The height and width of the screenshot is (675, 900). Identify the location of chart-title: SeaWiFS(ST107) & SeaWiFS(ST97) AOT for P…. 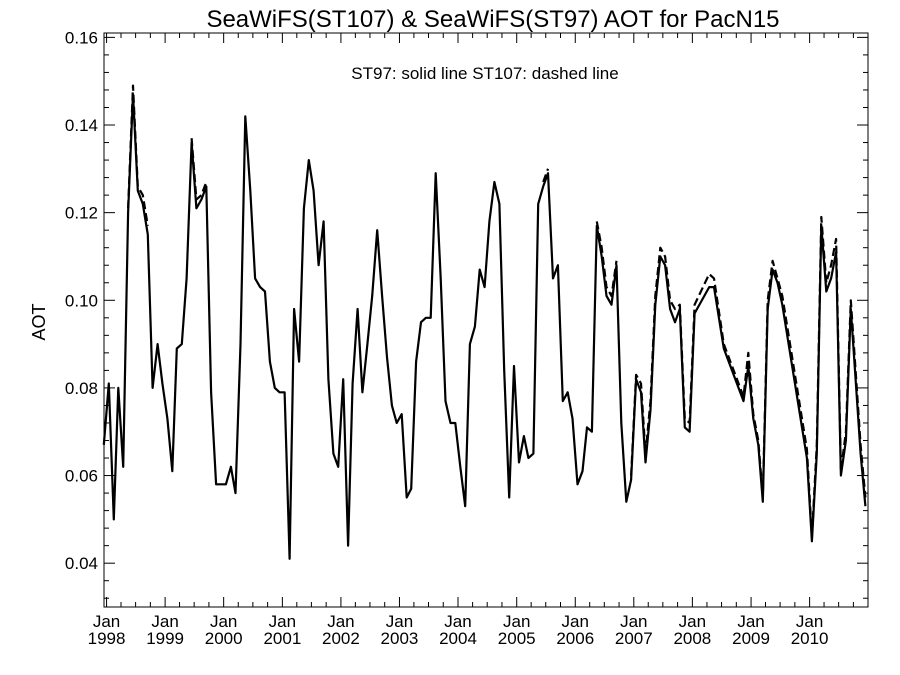
(492, 19).